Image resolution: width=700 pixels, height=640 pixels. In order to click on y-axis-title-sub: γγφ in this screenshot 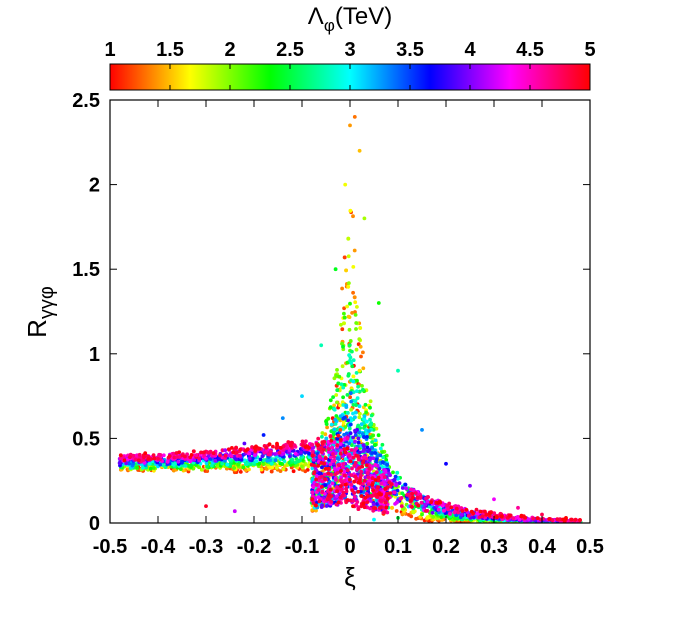, I will do `click(47, 302)`.